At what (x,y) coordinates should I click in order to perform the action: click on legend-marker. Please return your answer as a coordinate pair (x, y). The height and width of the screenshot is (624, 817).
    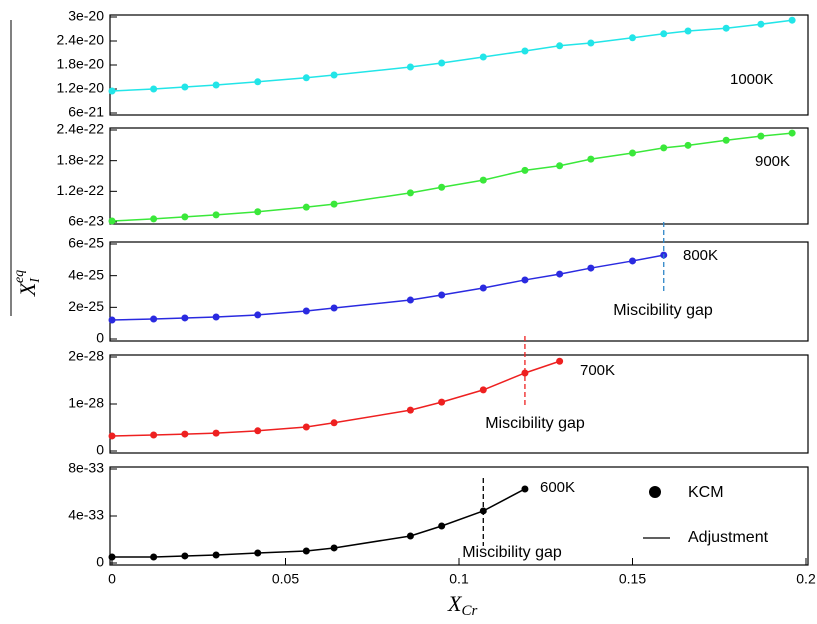
    Looking at the image, I should click on (655, 492).